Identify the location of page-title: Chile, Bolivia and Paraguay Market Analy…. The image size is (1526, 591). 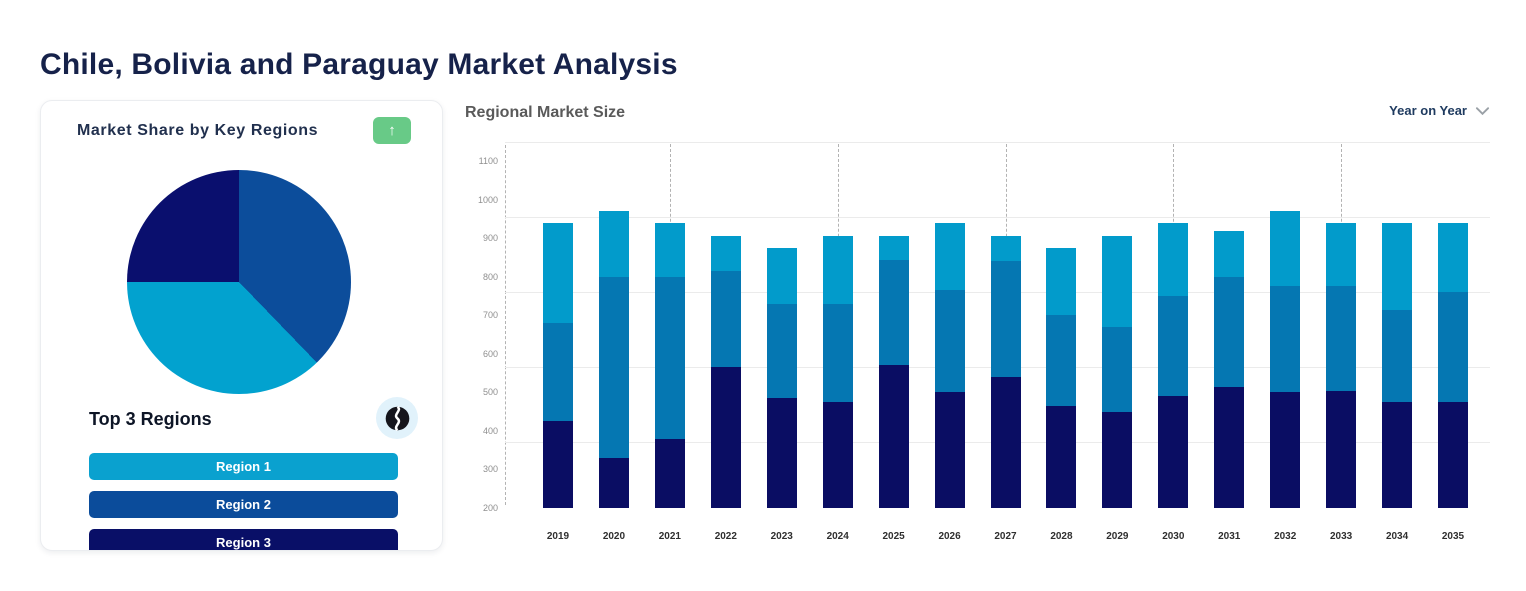
(359, 64).